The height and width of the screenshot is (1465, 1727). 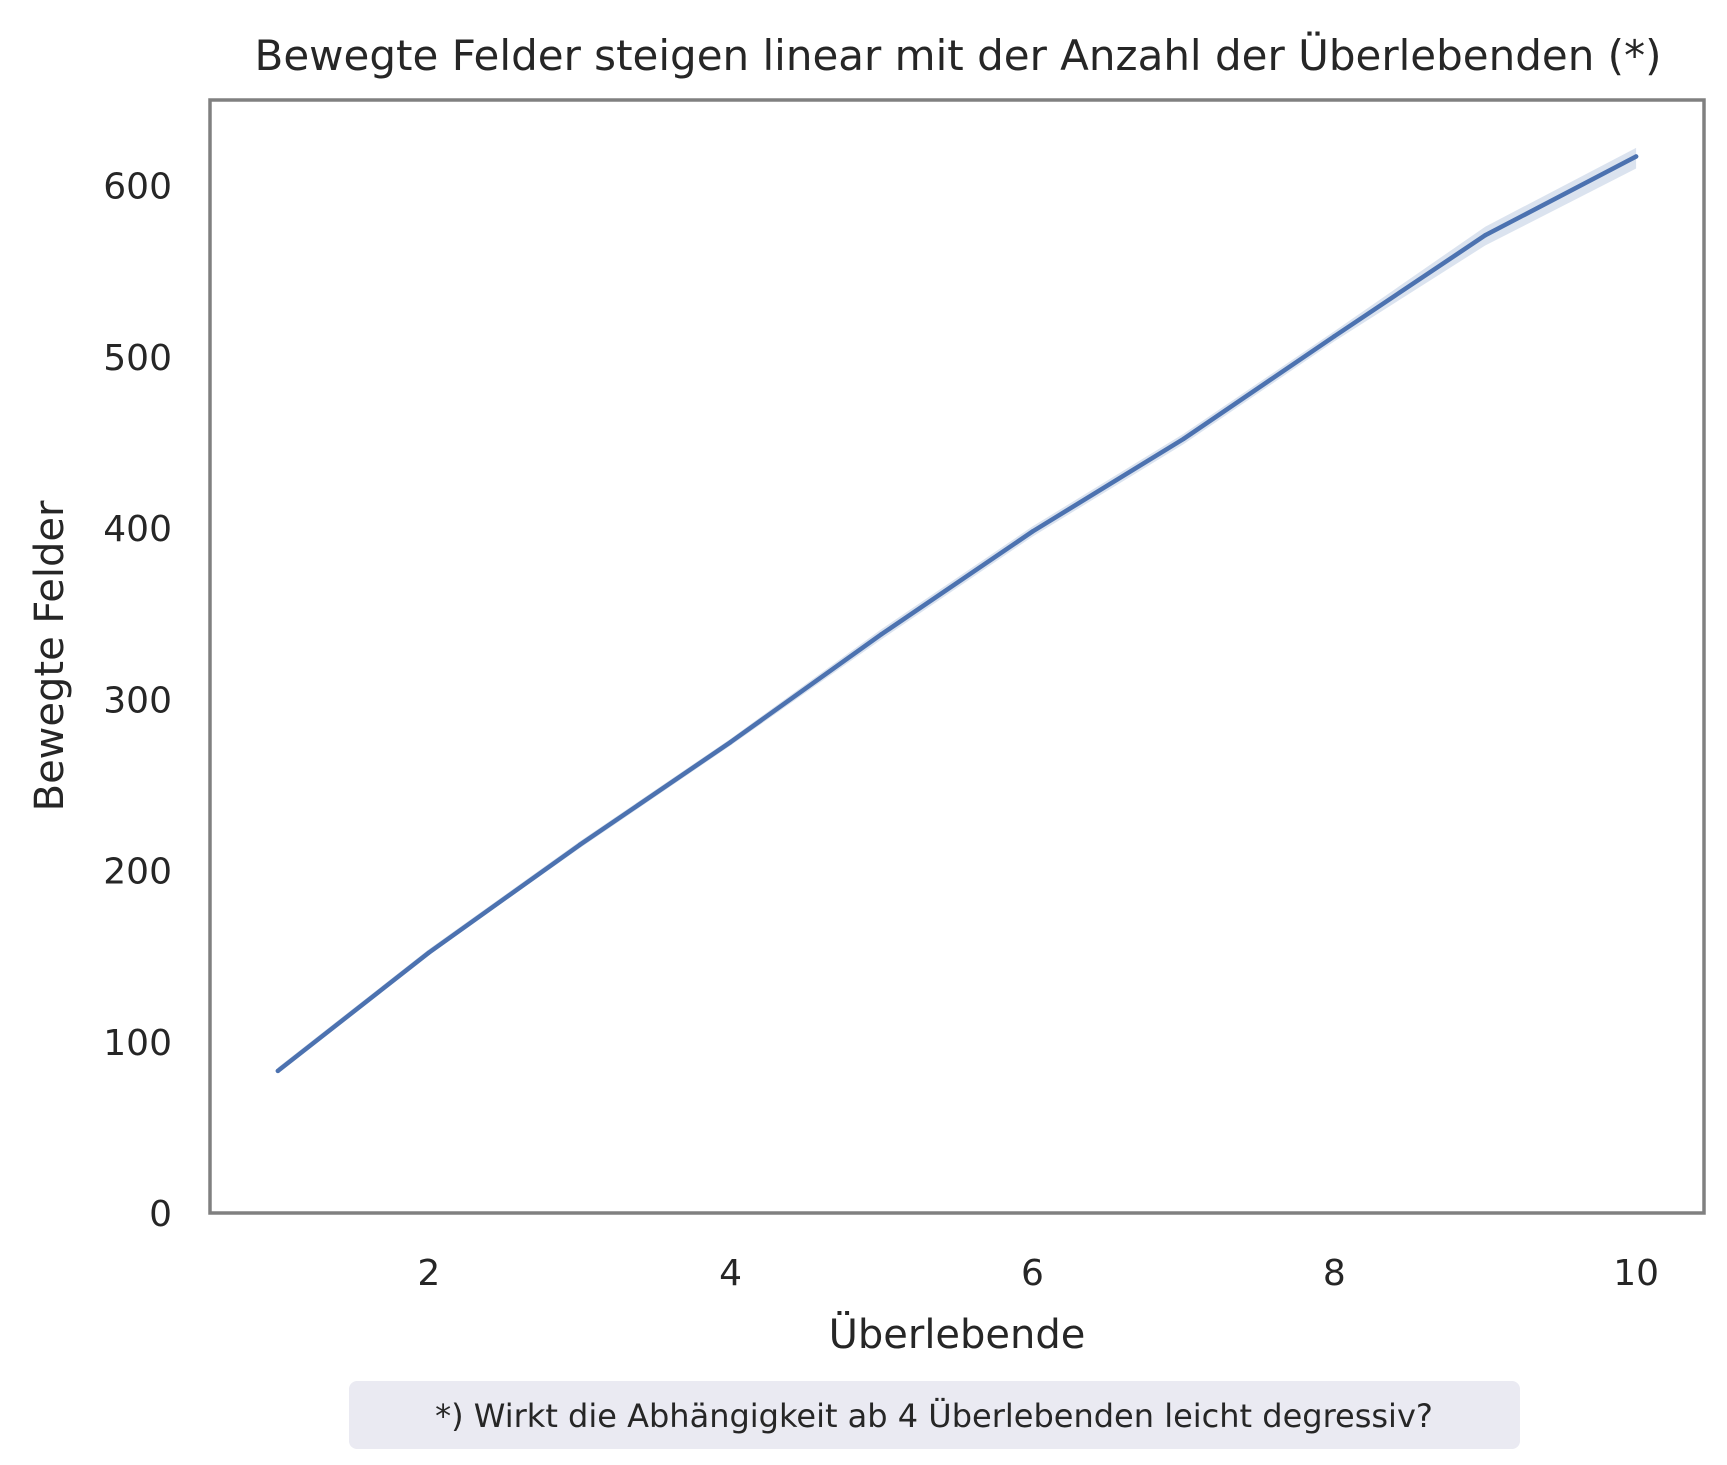 I want to click on y-tick-label: 200, so click(x=137, y=872).